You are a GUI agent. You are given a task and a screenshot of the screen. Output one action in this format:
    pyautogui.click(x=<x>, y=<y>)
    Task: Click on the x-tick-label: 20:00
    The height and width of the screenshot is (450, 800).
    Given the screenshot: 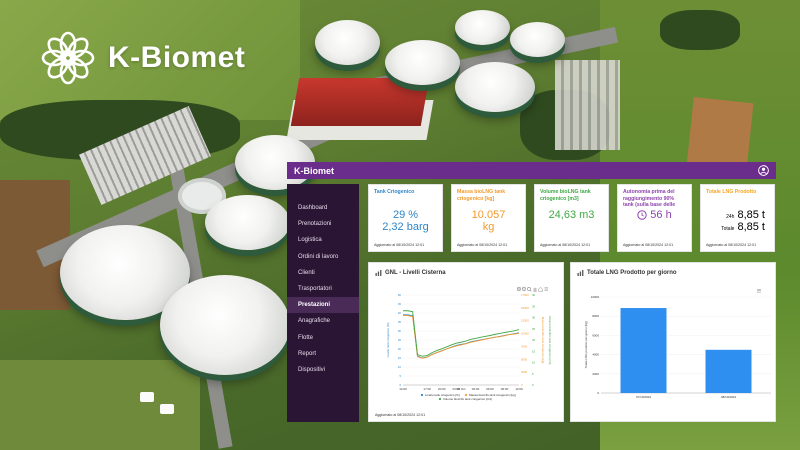 What is the action you would take?
    pyautogui.click(x=442, y=389)
    